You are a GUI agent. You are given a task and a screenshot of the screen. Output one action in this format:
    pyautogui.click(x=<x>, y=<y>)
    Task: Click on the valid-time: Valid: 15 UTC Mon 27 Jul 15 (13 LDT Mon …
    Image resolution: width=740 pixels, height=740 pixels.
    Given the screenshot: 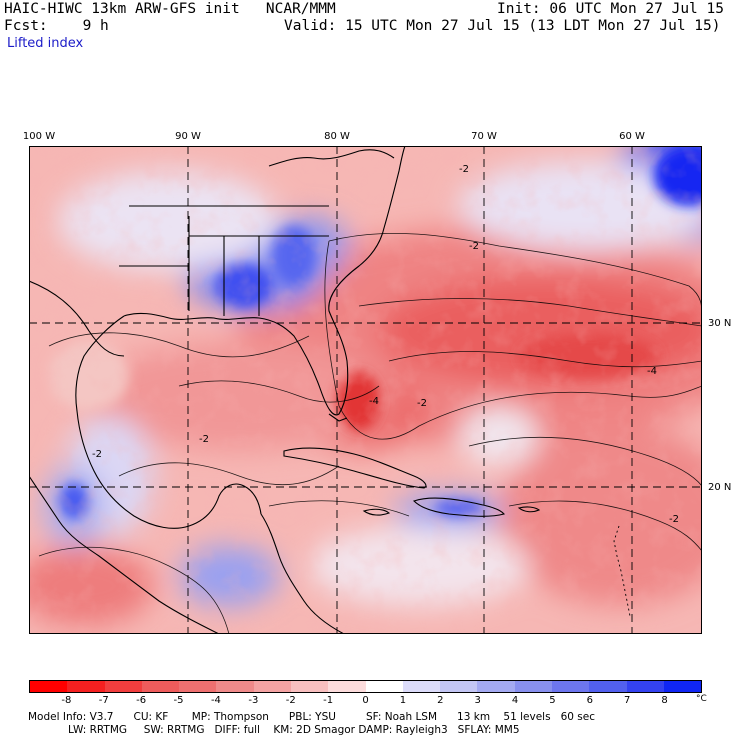 What is the action you would take?
    pyautogui.click(x=502, y=26)
    